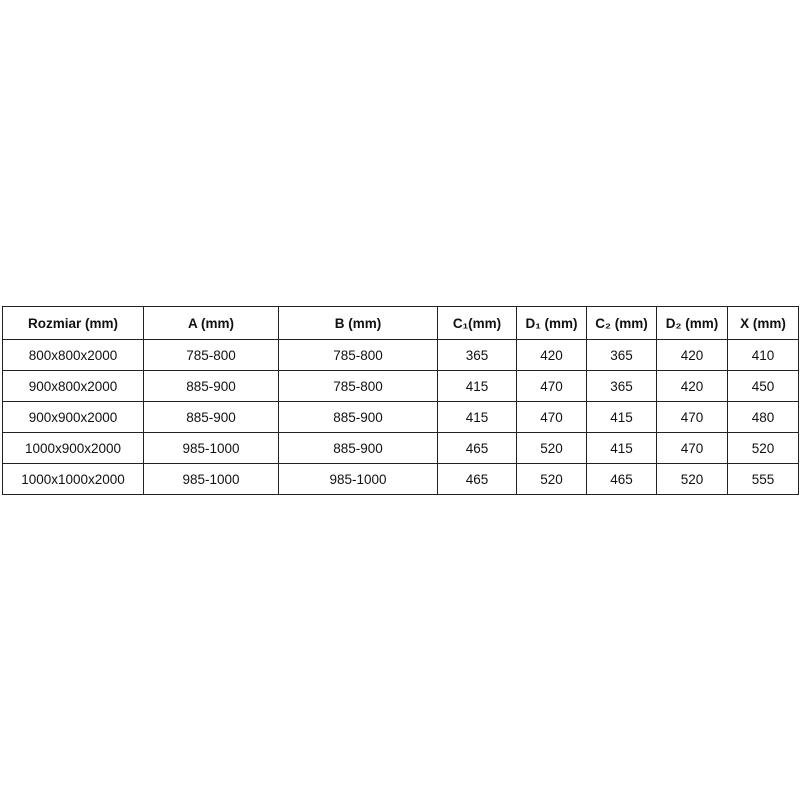  I want to click on table-cell: 1000x1000x2000, so click(73, 479).